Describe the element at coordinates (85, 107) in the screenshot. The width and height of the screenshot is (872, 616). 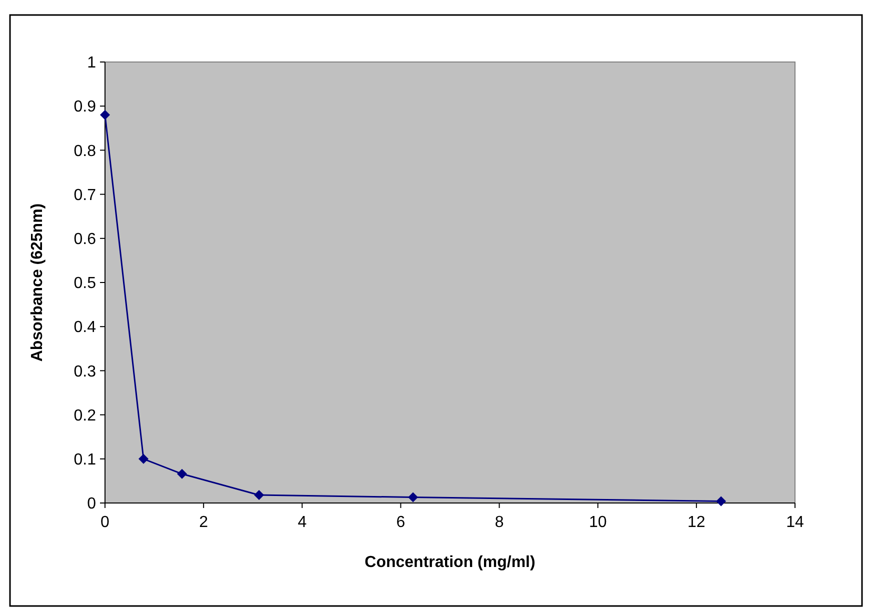
I see `y-tick-label: 0.9` at that location.